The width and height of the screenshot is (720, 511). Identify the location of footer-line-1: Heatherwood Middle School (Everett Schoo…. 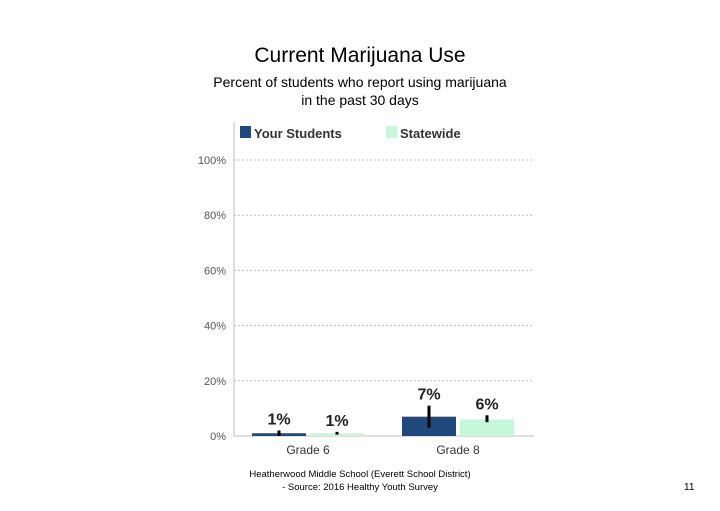
(360, 474).